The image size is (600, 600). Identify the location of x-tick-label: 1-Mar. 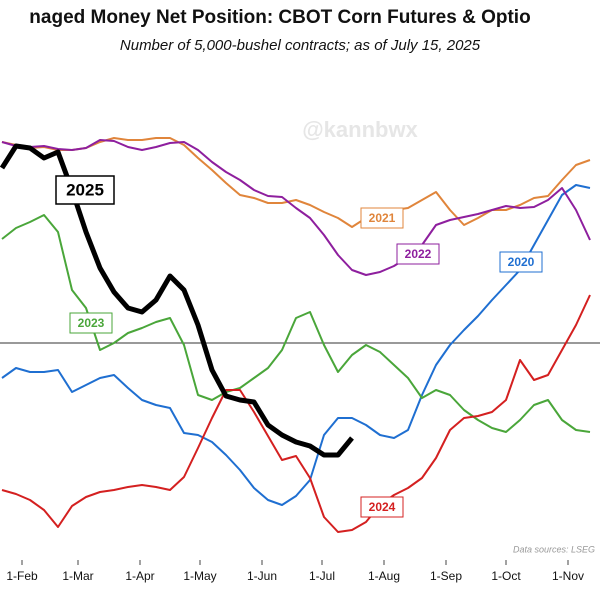
(77, 576).